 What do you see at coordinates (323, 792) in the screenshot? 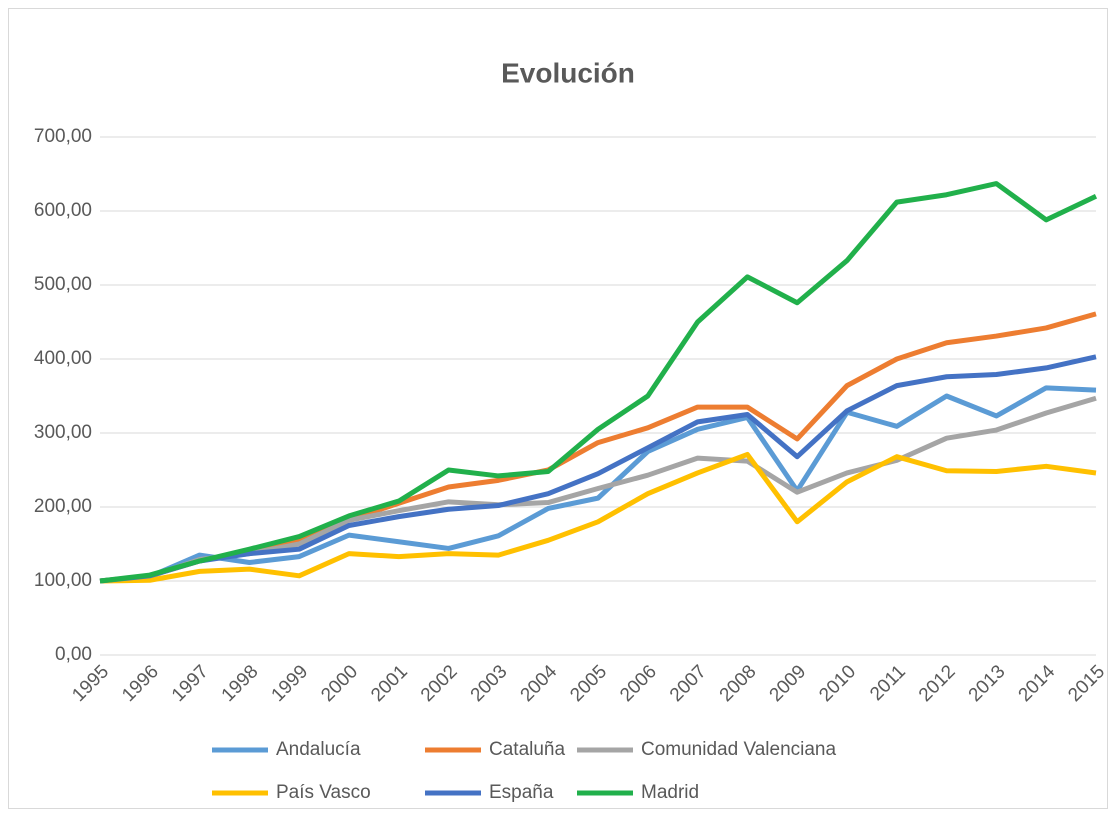
I see `legend-label: País Vasco` at bounding box center [323, 792].